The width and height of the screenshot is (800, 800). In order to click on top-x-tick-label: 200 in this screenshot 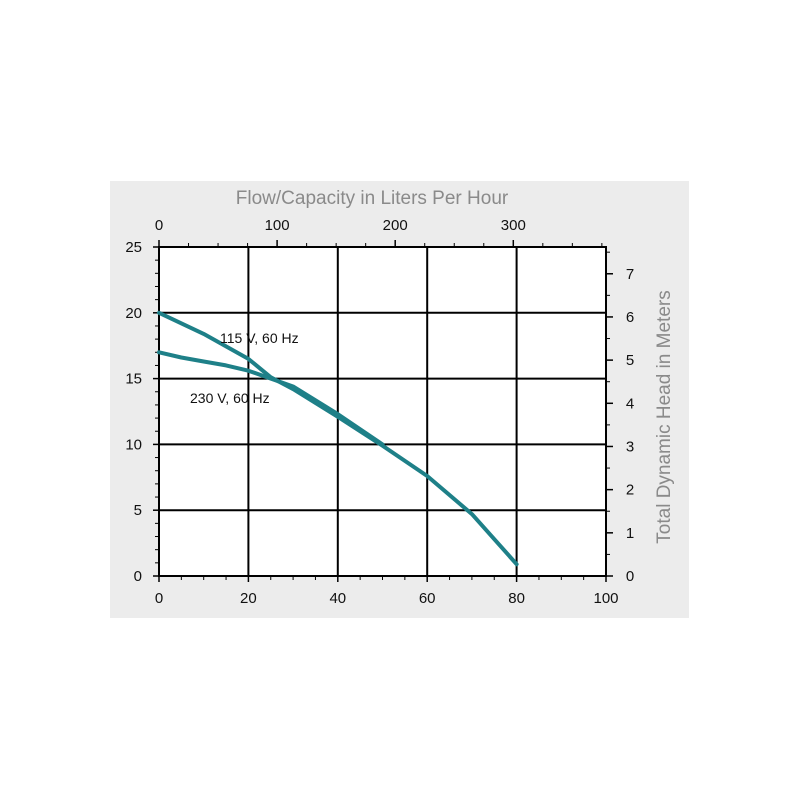, I will do `click(395, 225)`.